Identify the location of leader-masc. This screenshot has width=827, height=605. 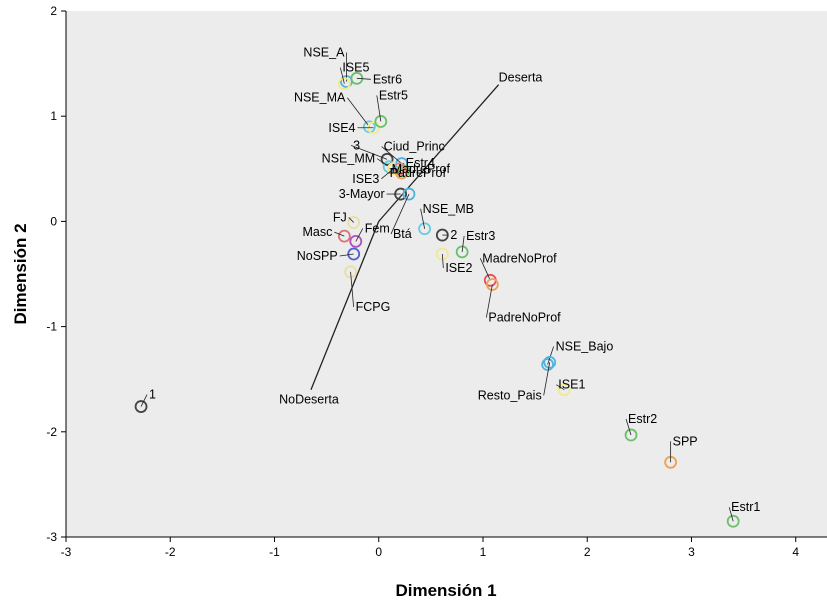
(339, 234).